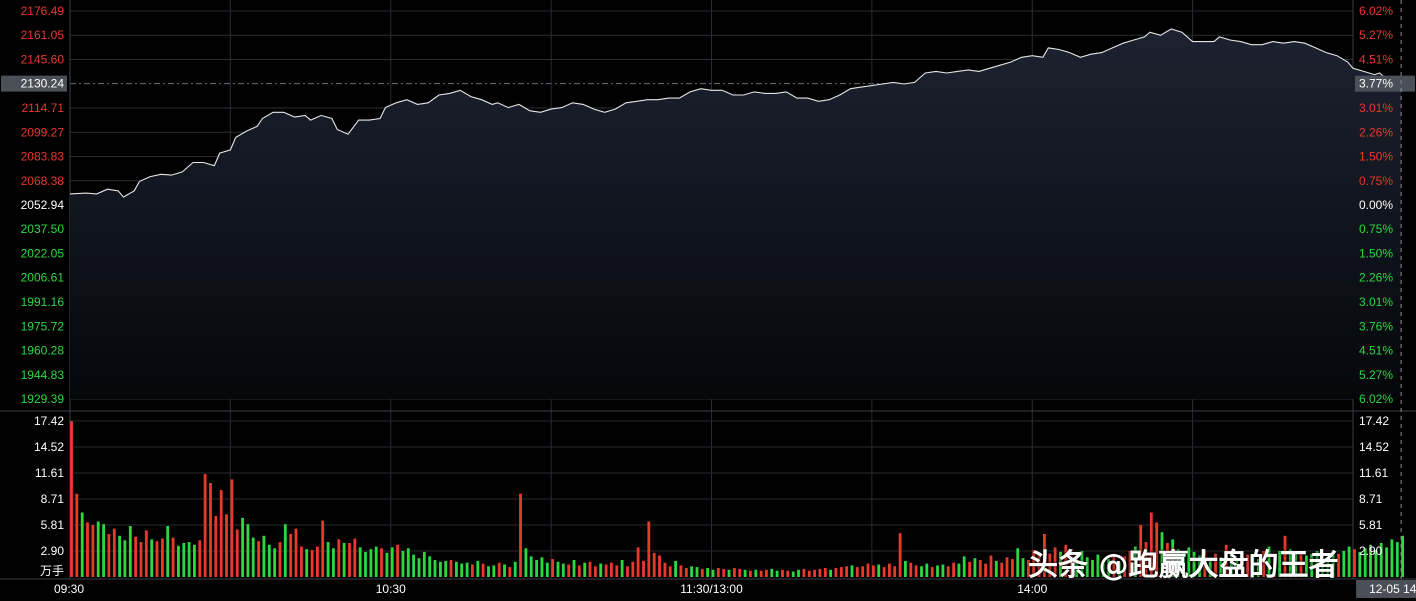  Describe the element at coordinates (1371, 499) in the screenshot. I see `volume-tick-label-right: 8.71` at that location.